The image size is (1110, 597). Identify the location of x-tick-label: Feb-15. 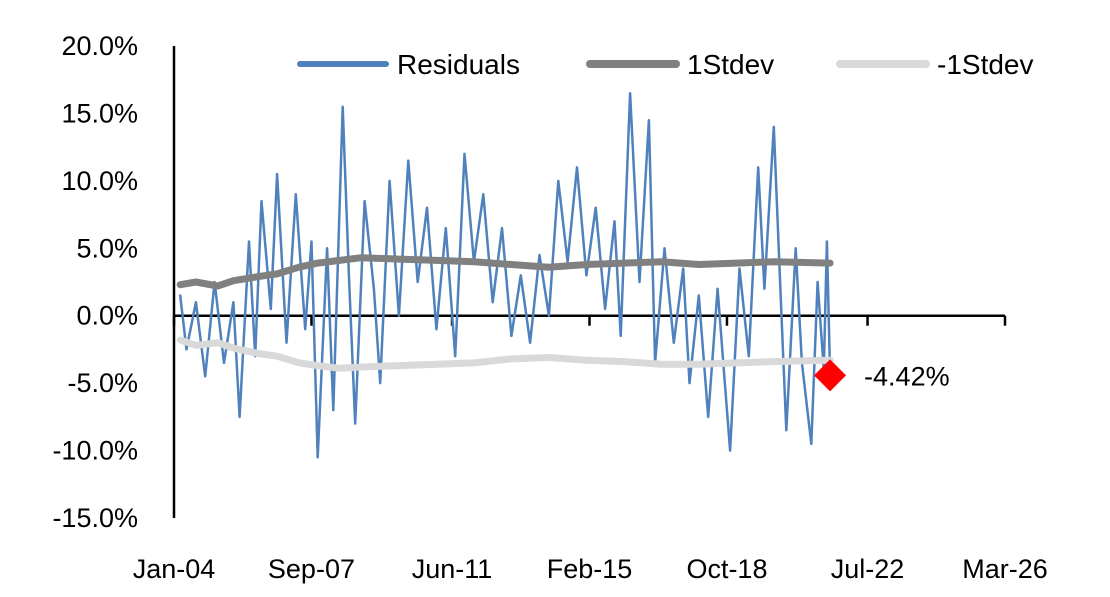
(590, 569).